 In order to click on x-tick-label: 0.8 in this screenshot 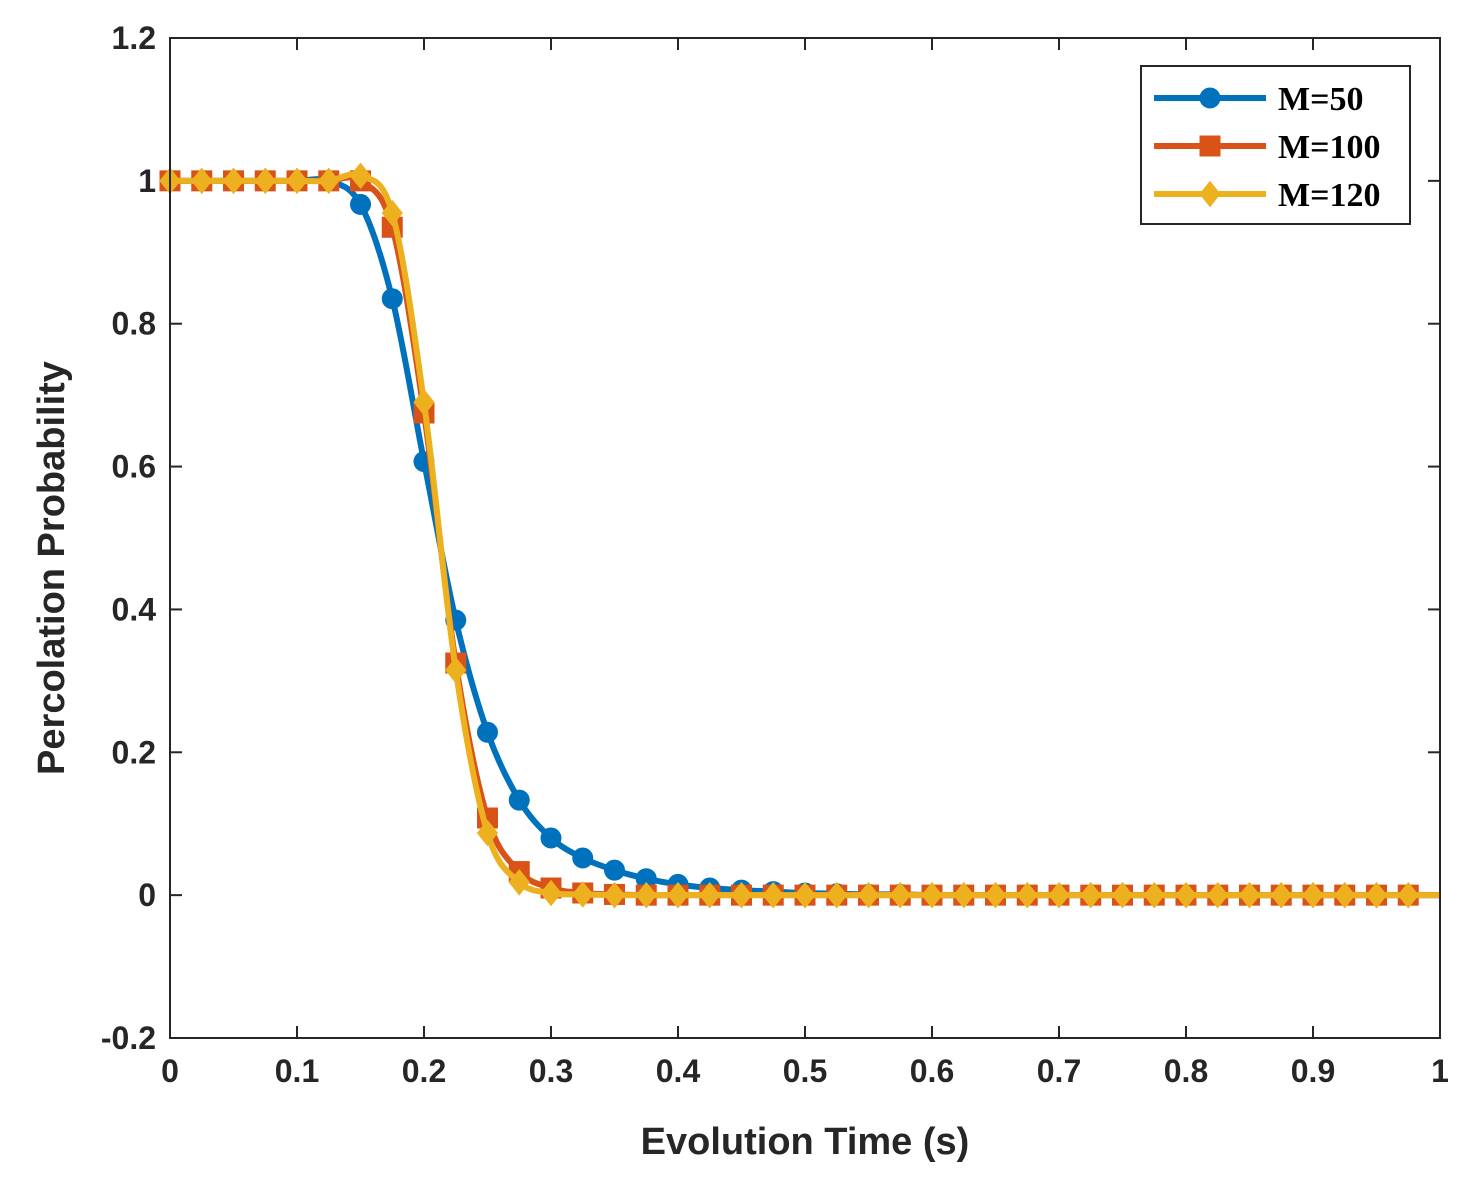, I will do `click(1186, 1071)`.